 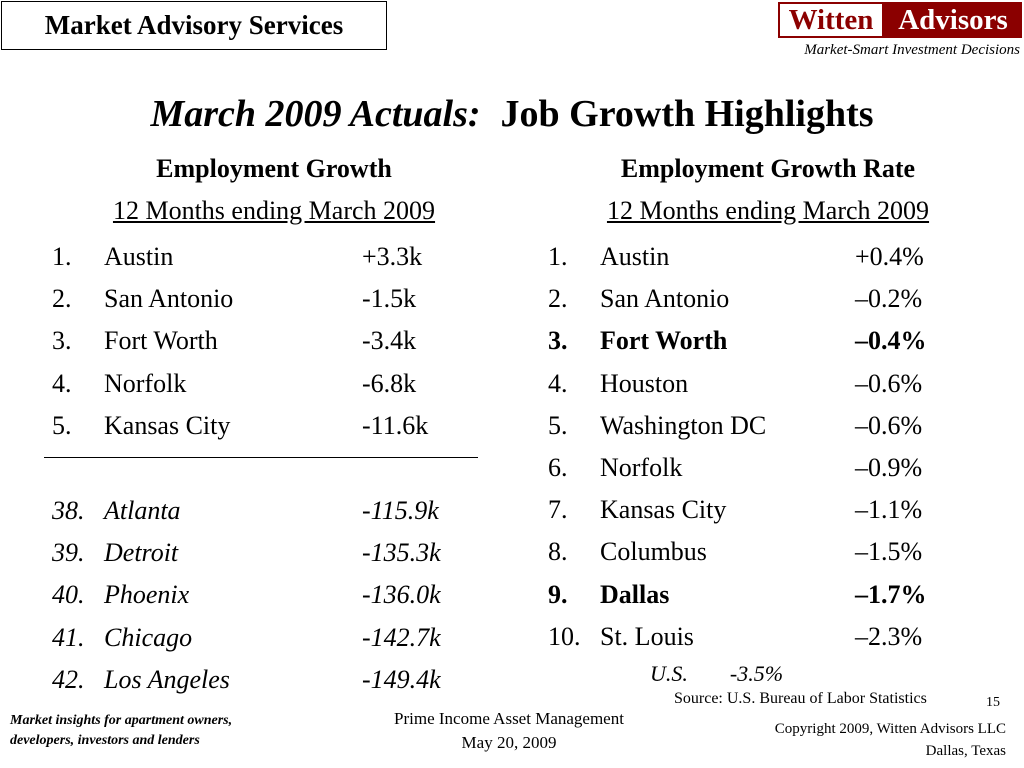 What do you see at coordinates (401, 637) in the screenshot?
I see `value: -142.7k` at bounding box center [401, 637].